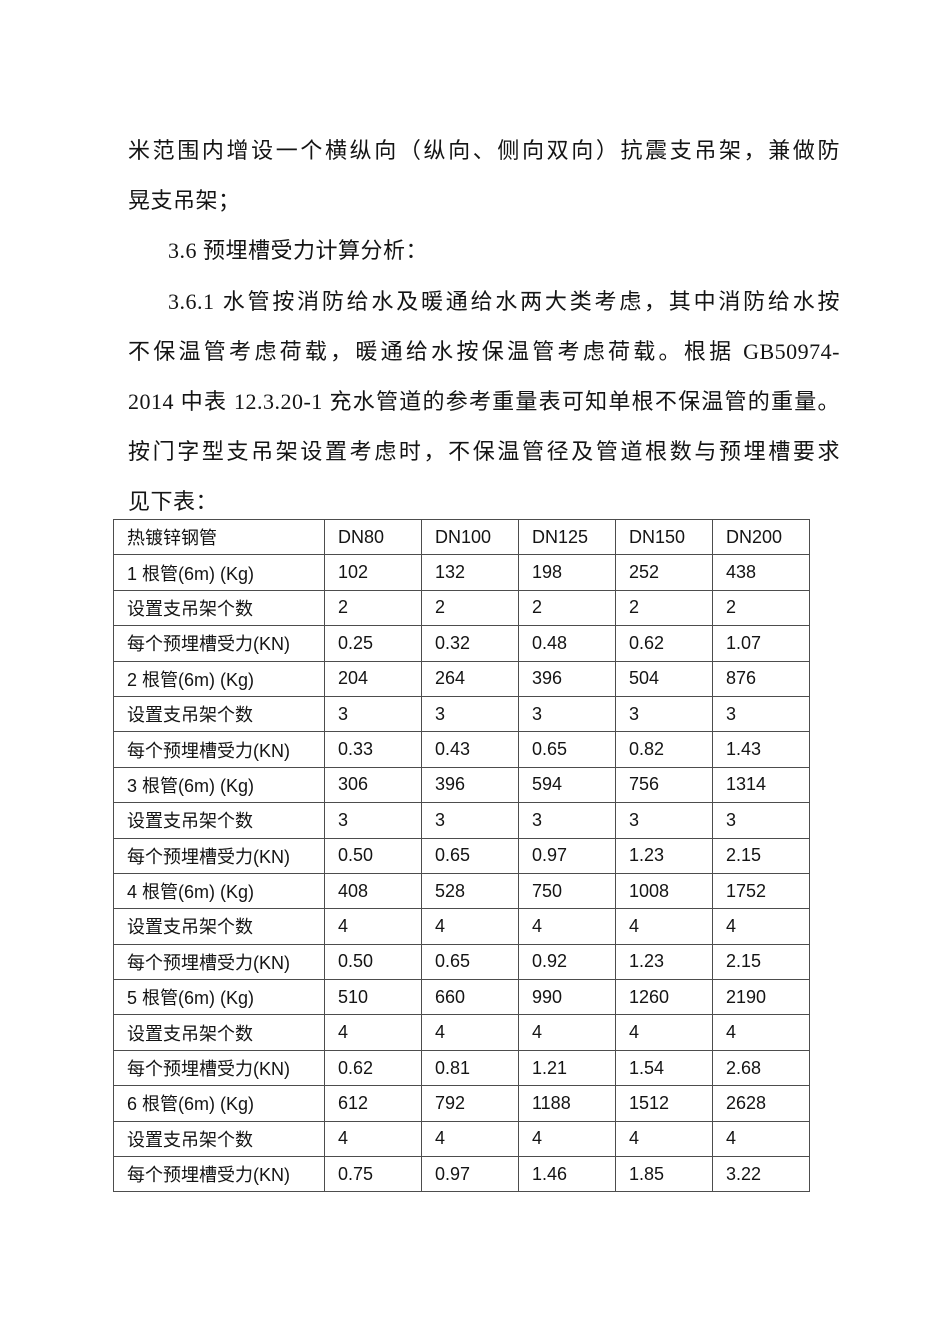  I want to click on value-cell: 876, so click(761, 678).